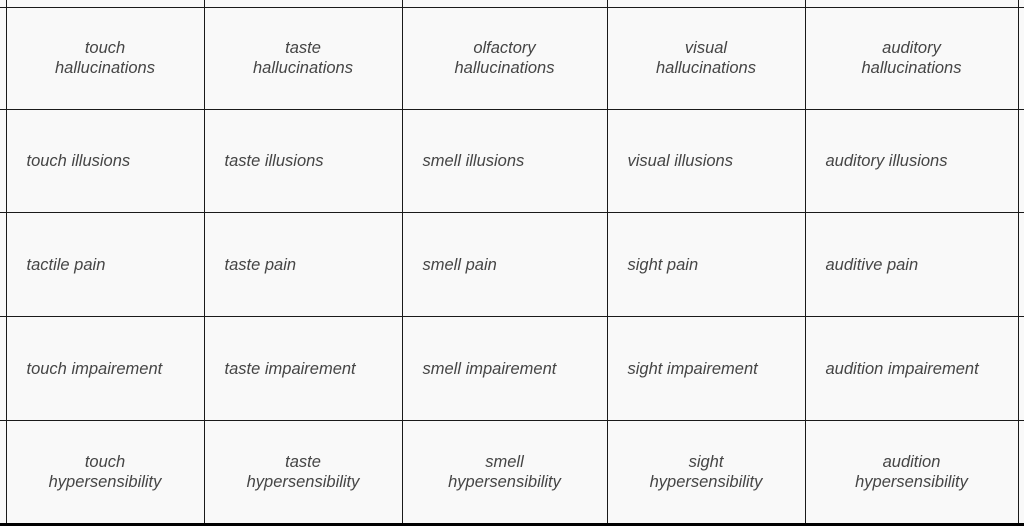  I want to click on cell-text: smell impairement, so click(489, 368).